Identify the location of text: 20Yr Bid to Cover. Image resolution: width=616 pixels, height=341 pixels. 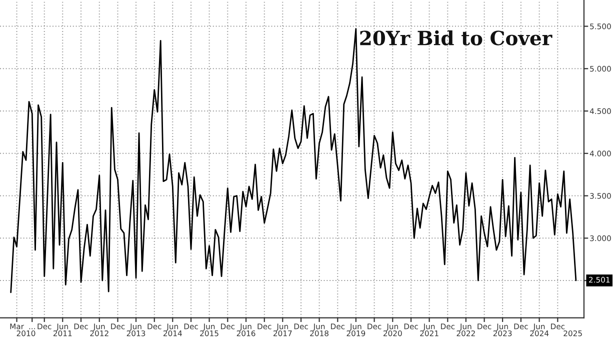
(456, 38).